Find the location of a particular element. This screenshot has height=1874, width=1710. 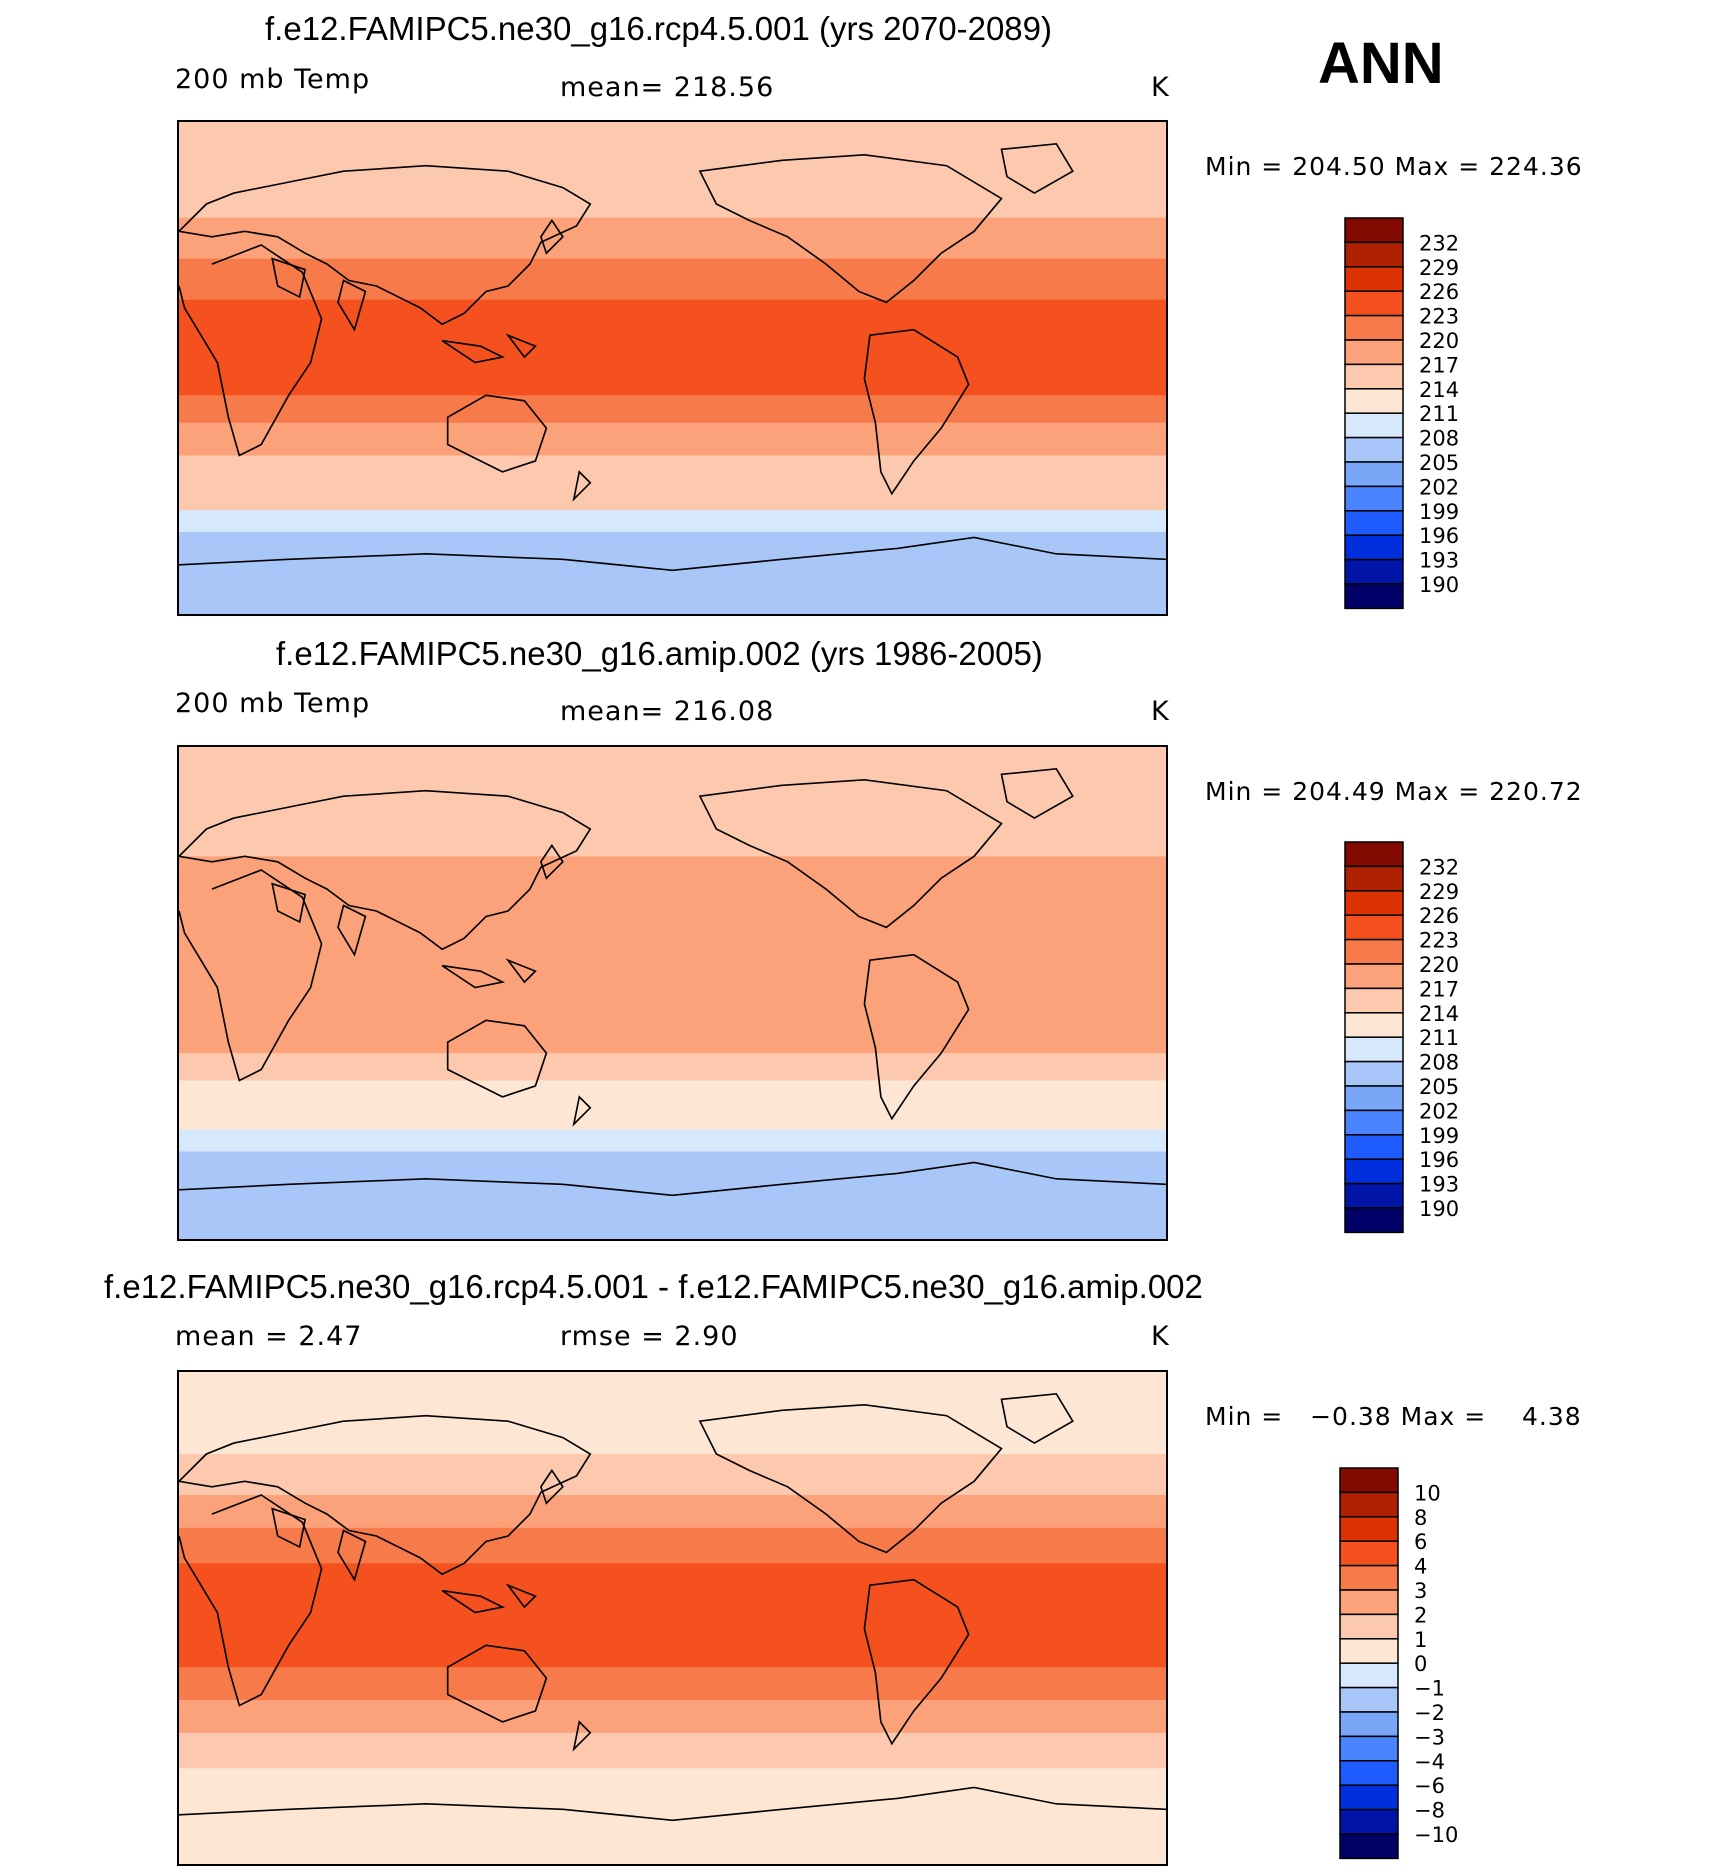

colorbar-label: 4 is located at coordinates (1420, 1567).